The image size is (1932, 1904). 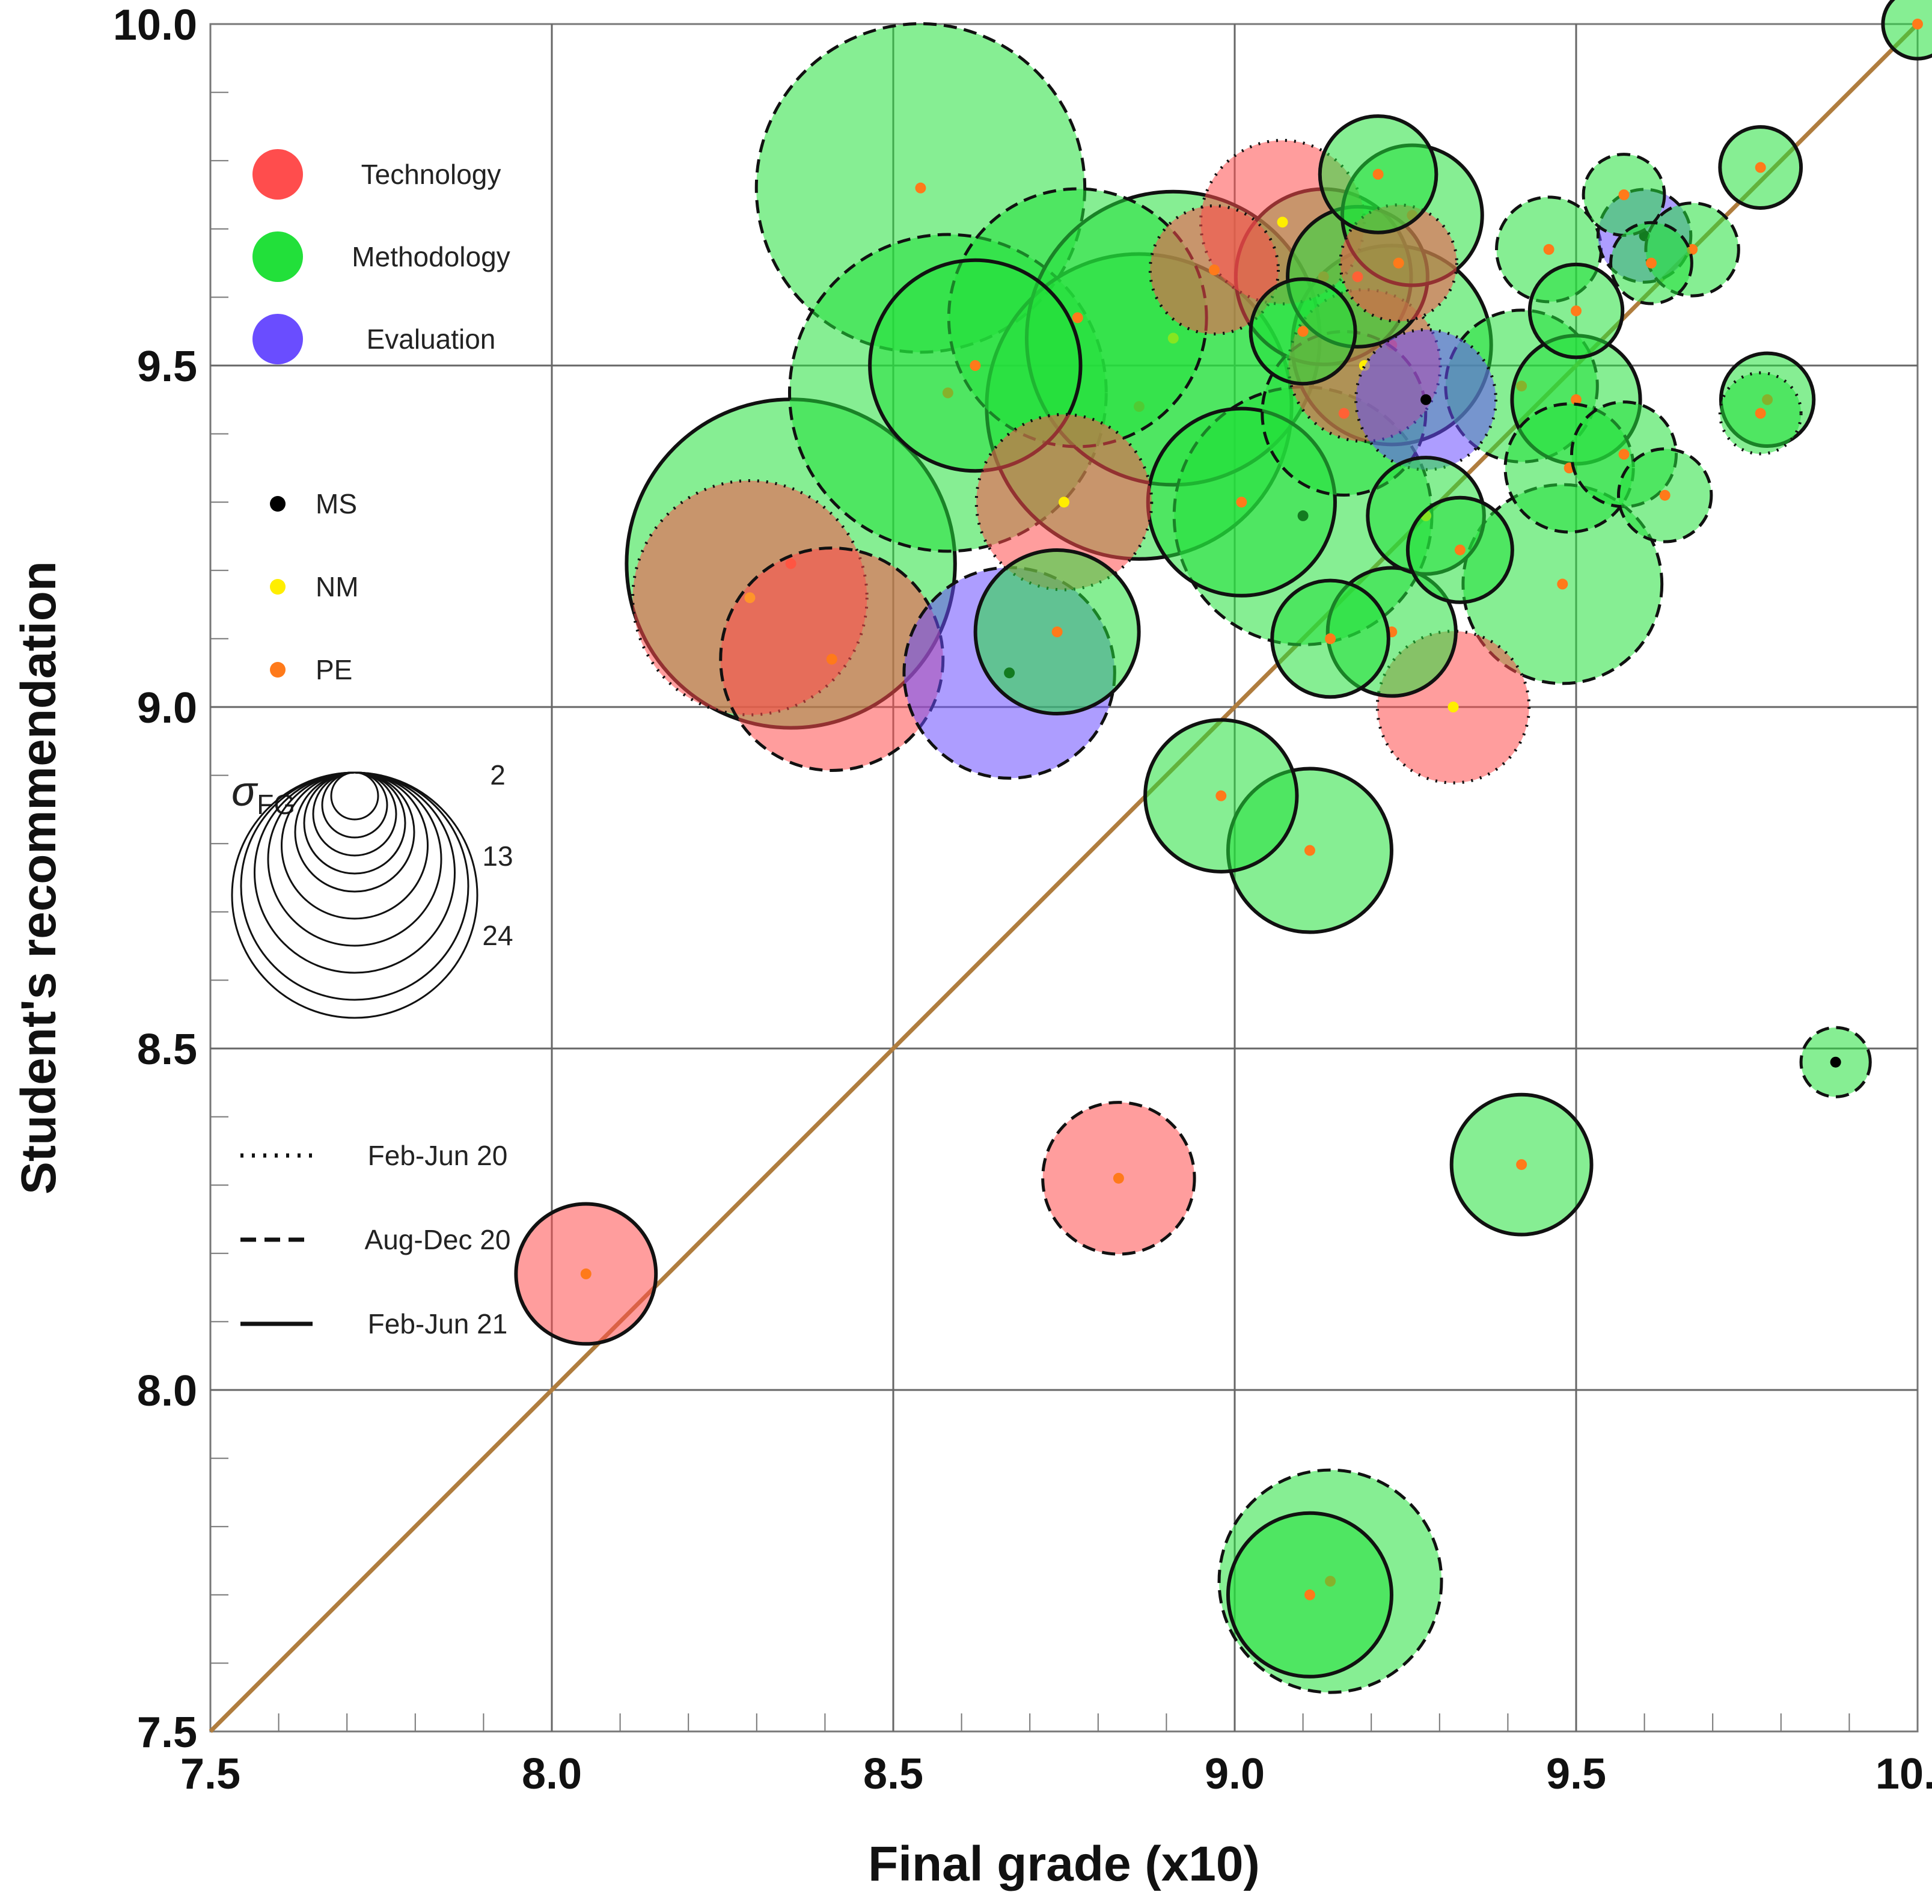 What do you see at coordinates (167, 708) in the screenshot?
I see `y-tick-label: 9.0` at bounding box center [167, 708].